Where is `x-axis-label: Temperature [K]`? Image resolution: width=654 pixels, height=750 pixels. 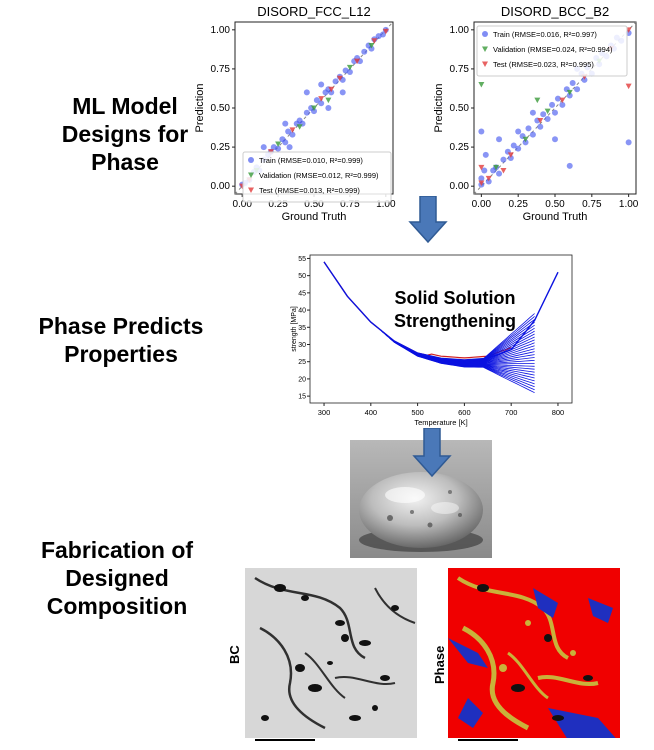 x-axis-label: Temperature [K] is located at coordinates (440, 422).